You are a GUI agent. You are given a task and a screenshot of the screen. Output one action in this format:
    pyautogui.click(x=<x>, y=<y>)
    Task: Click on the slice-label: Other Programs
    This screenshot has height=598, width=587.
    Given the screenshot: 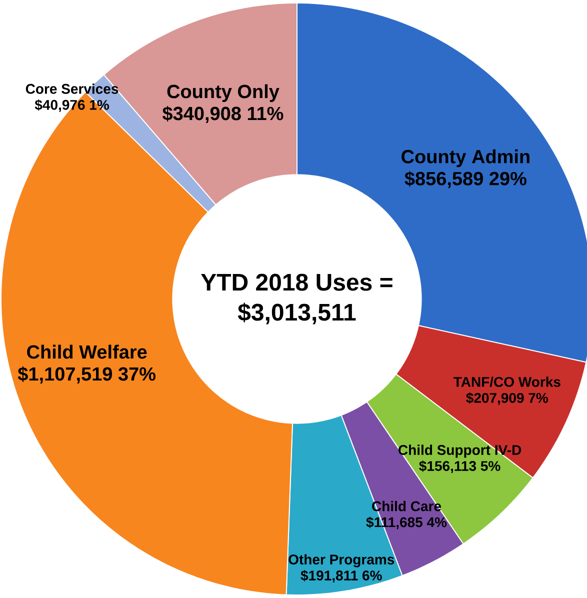 What is the action you would take?
    pyautogui.click(x=341, y=561)
    